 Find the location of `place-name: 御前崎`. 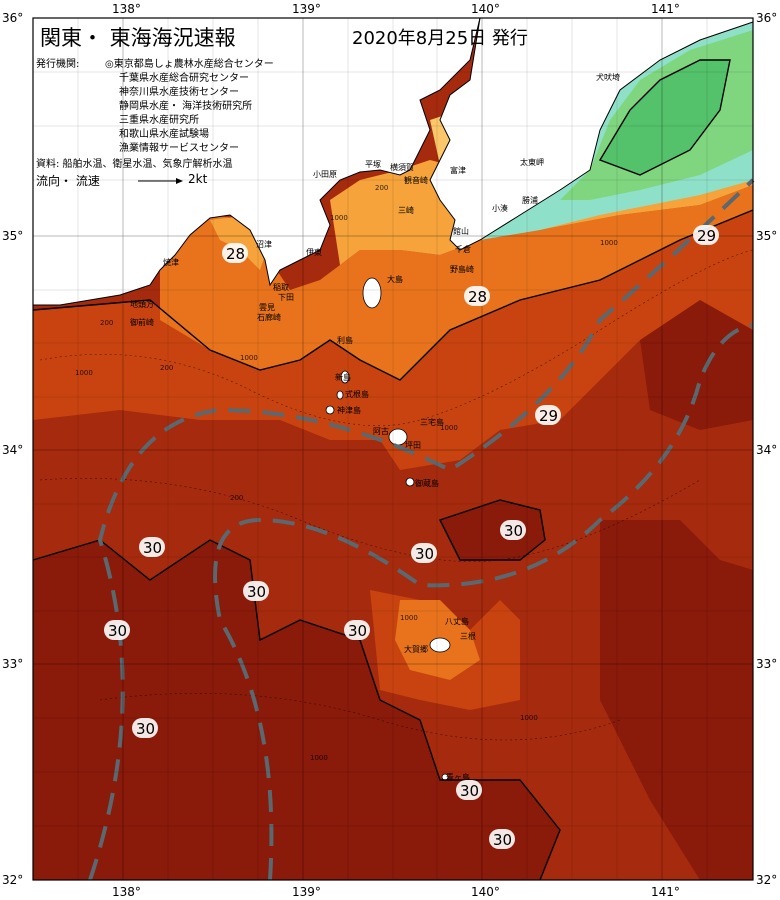

place-name: 御前崎 is located at coordinates (142, 322).